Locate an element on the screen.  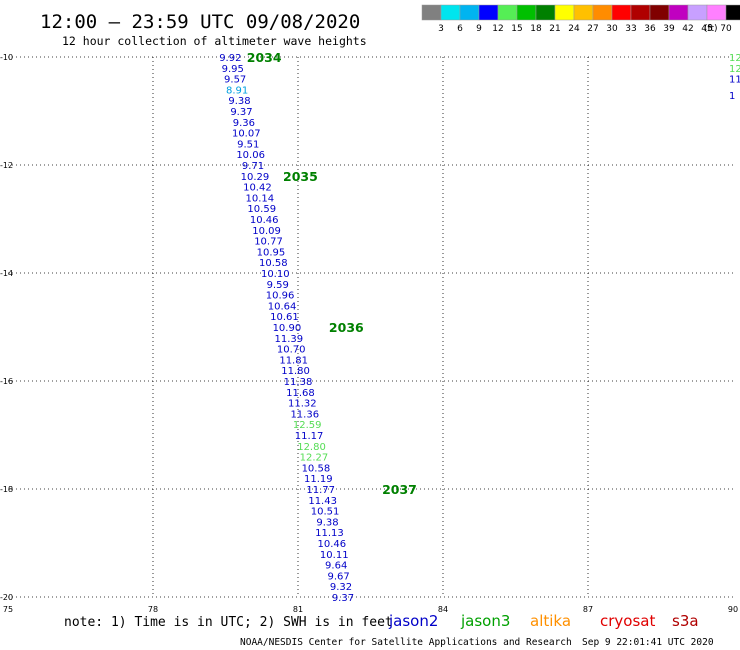
data-point-label: 11.17 is located at coordinates (309, 436).